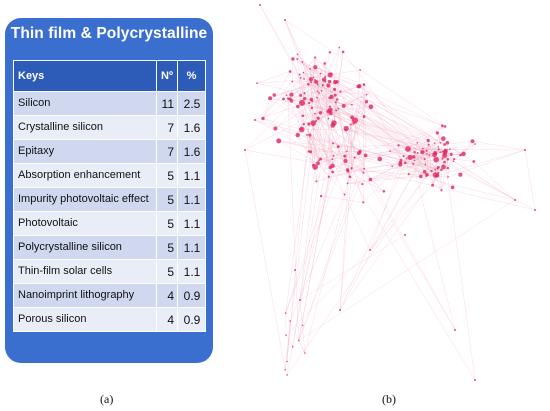  Describe the element at coordinates (167, 295) in the screenshot. I see `count-cell: 4` at that location.